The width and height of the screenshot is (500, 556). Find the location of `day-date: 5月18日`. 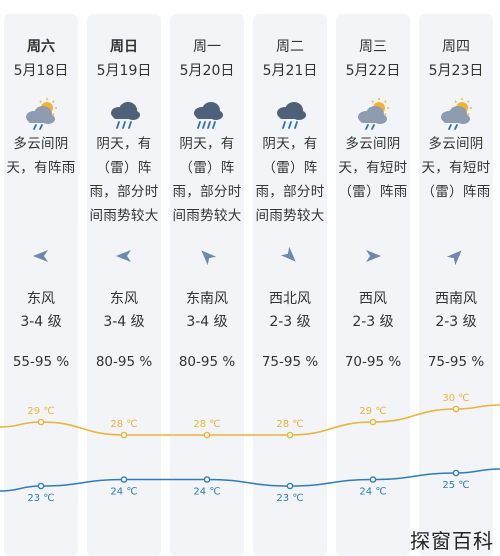

day-date: 5月18日 is located at coordinates (41, 71).